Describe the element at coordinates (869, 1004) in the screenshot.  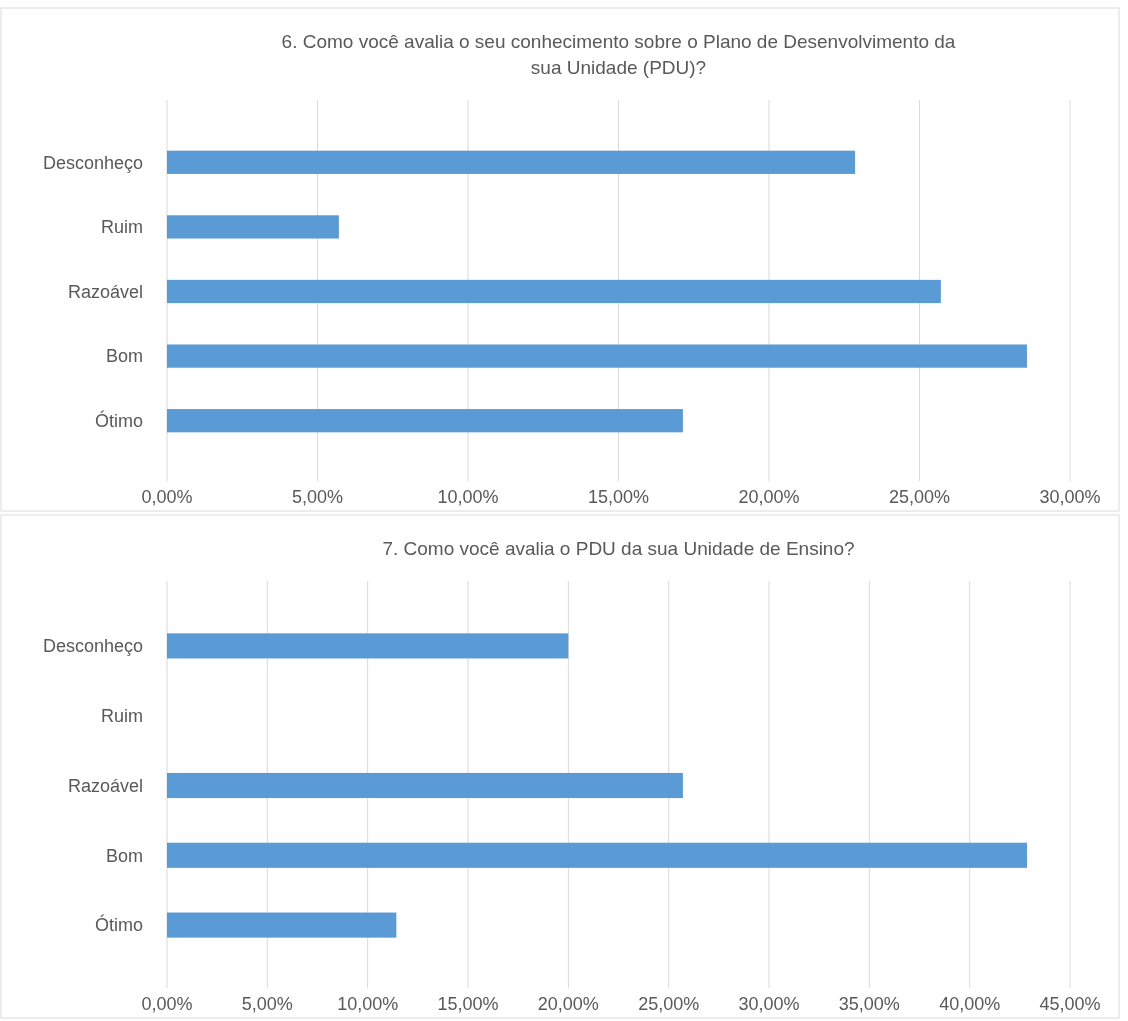
I see `x-tick-label: 35,00%` at that location.